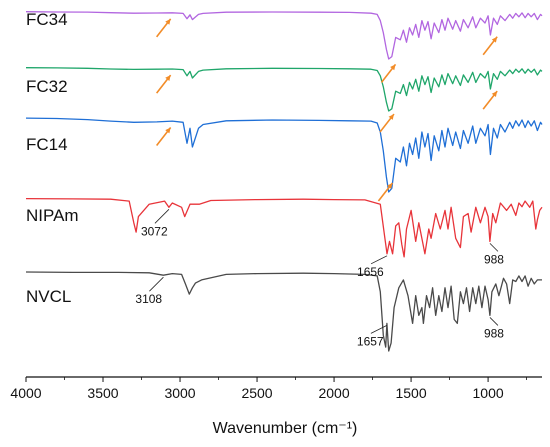 The height and width of the screenshot is (447, 550). I want to click on x-tick-label: 2000, so click(333, 393).